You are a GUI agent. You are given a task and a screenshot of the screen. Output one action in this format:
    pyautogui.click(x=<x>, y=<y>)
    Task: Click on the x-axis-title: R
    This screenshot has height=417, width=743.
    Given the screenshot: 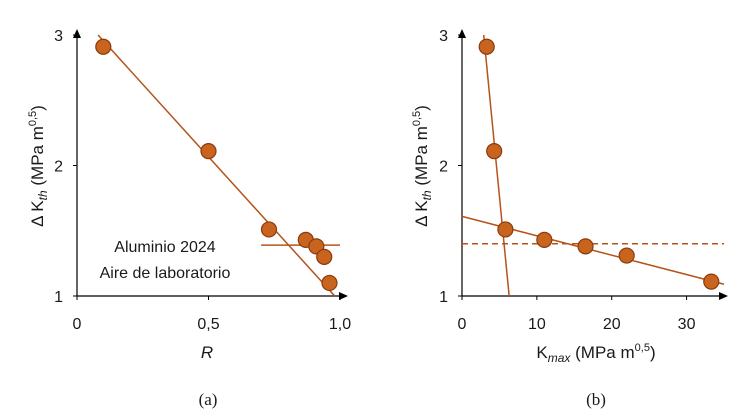 What is the action you would take?
    pyautogui.click(x=207, y=352)
    